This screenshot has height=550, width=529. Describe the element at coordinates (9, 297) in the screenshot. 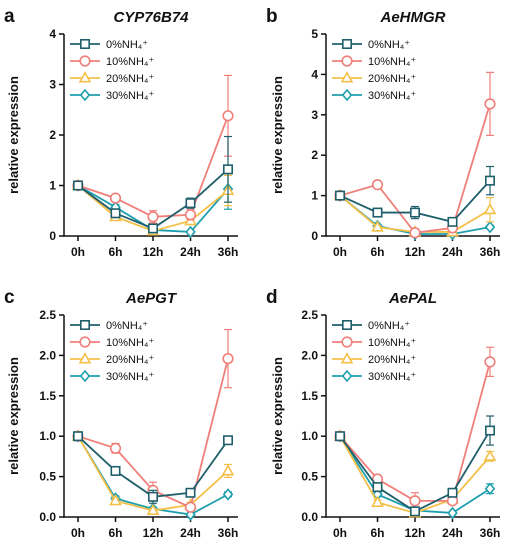

I see `panel-letter: c` at that location.